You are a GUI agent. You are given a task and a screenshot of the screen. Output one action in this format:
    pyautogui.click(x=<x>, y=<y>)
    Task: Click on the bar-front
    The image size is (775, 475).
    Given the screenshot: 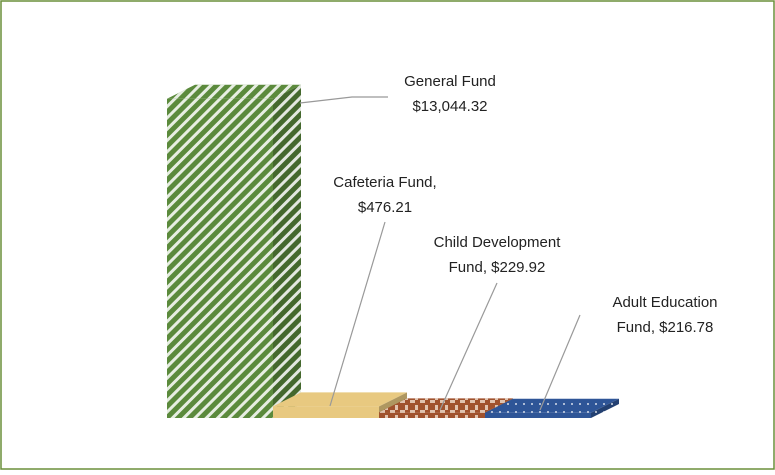 What is the action you would take?
    pyautogui.click(x=326, y=412)
    